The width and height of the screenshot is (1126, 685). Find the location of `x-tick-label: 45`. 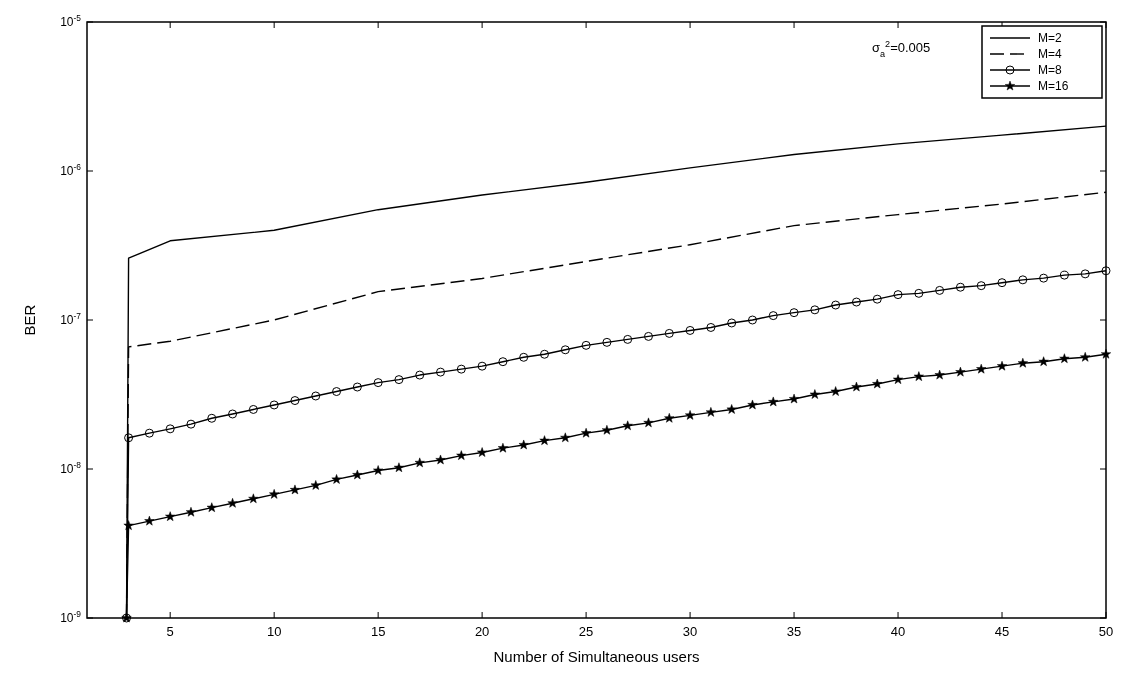

x-tick-label: 45 is located at coordinates (1002, 631).